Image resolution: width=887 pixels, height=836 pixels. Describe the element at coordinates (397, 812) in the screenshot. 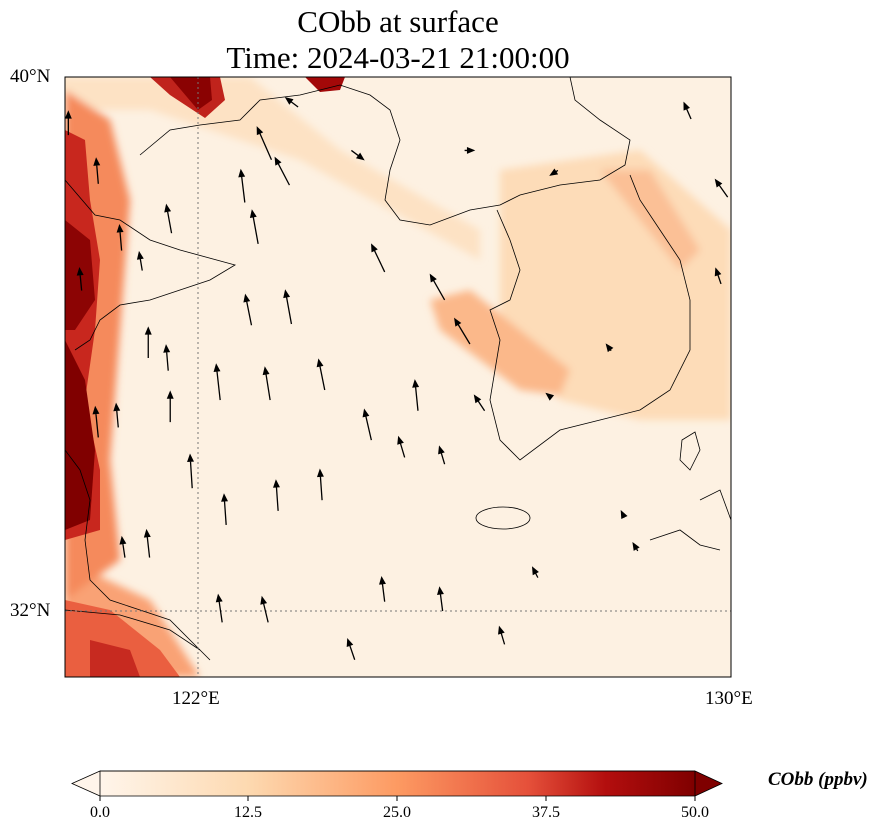

I see `colorbar-tick: 25.0` at that location.